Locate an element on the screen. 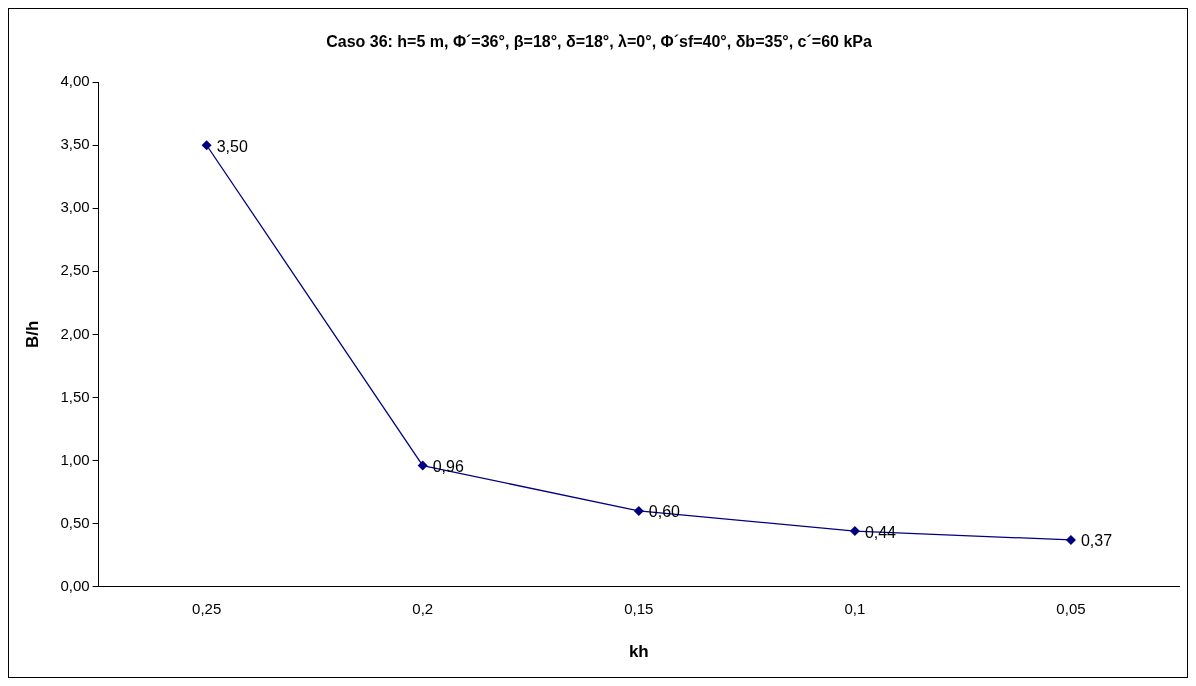 This screenshot has height=686, width=1196. chart-title: Caso 36: h=5 m, Φ´=36°, β=18°, δ=18°, λ=0°, Φ´sf=40°, δb=35°, c´=60 kPa is located at coordinates (599, 42).